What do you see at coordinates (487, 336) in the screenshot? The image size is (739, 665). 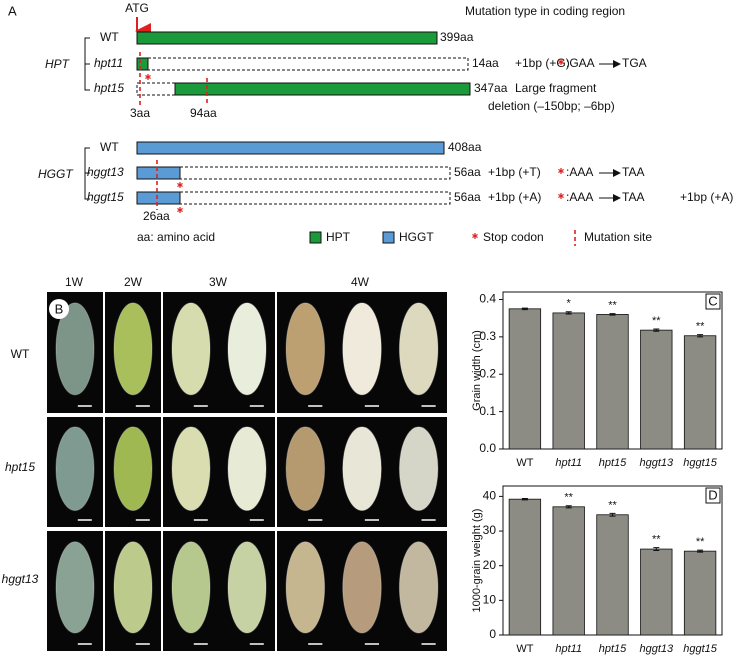 I see `y-tick-label: 0.3` at bounding box center [487, 336].